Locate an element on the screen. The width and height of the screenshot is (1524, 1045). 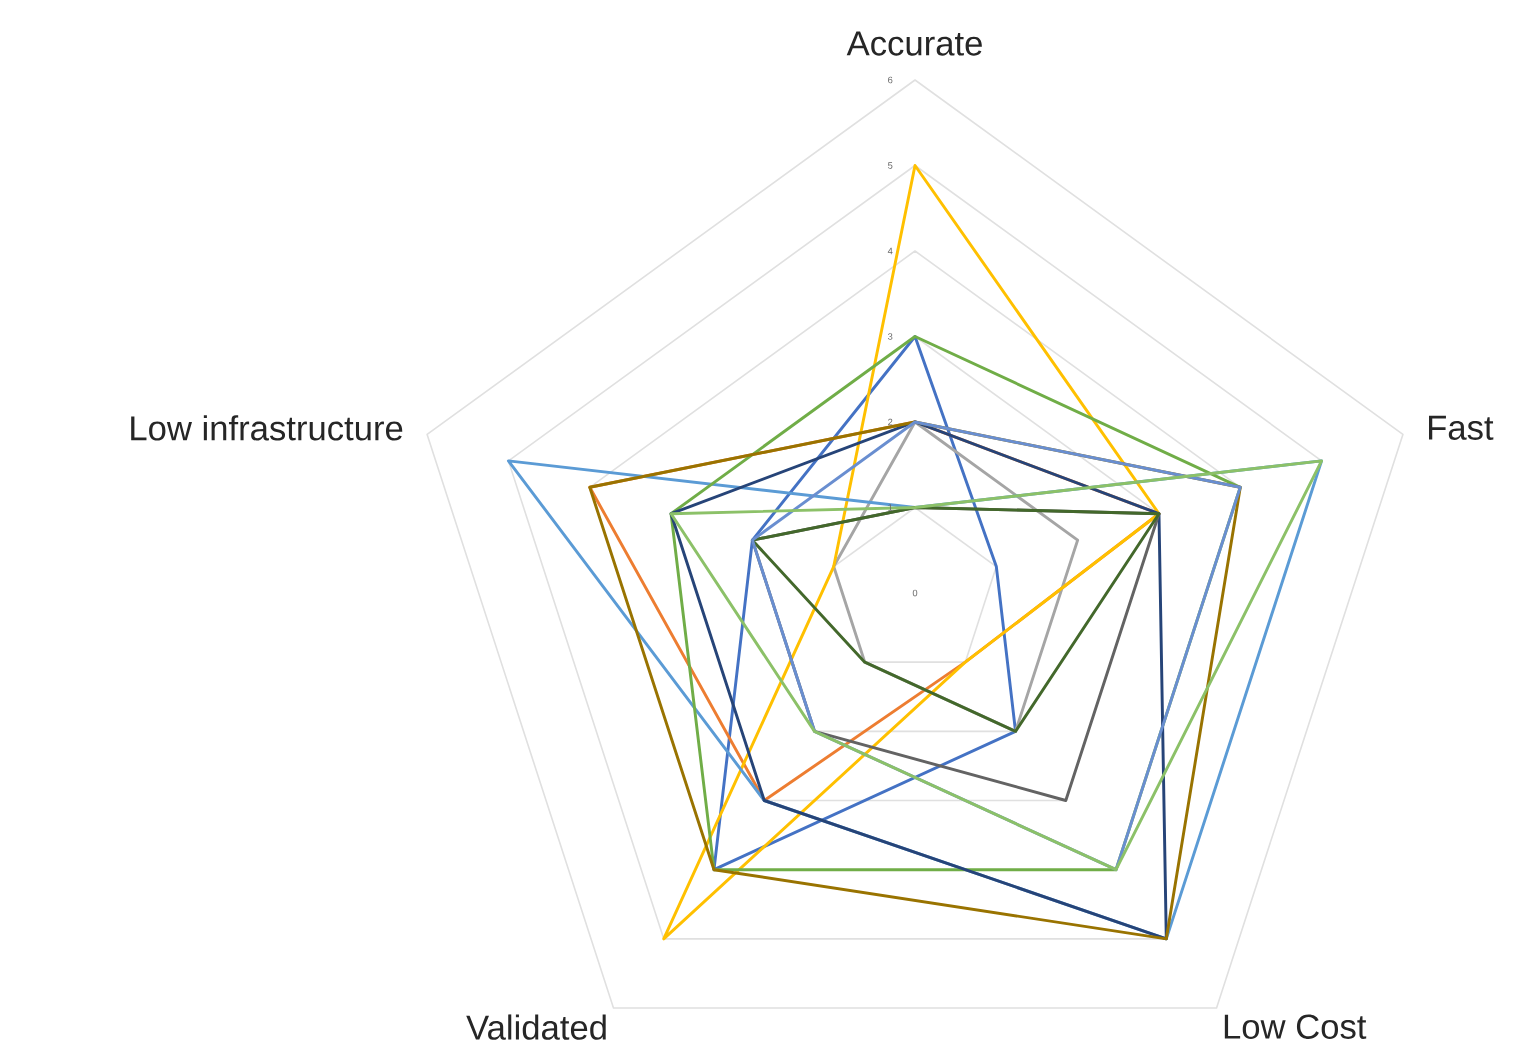
y-tick-label: 3 is located at coordinates (890, 336).